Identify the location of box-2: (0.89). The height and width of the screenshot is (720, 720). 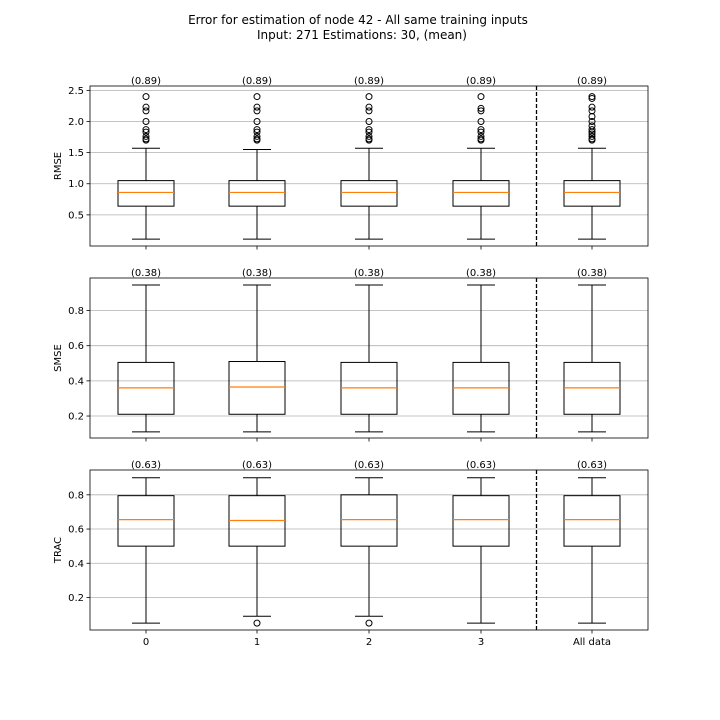
(369, 163).